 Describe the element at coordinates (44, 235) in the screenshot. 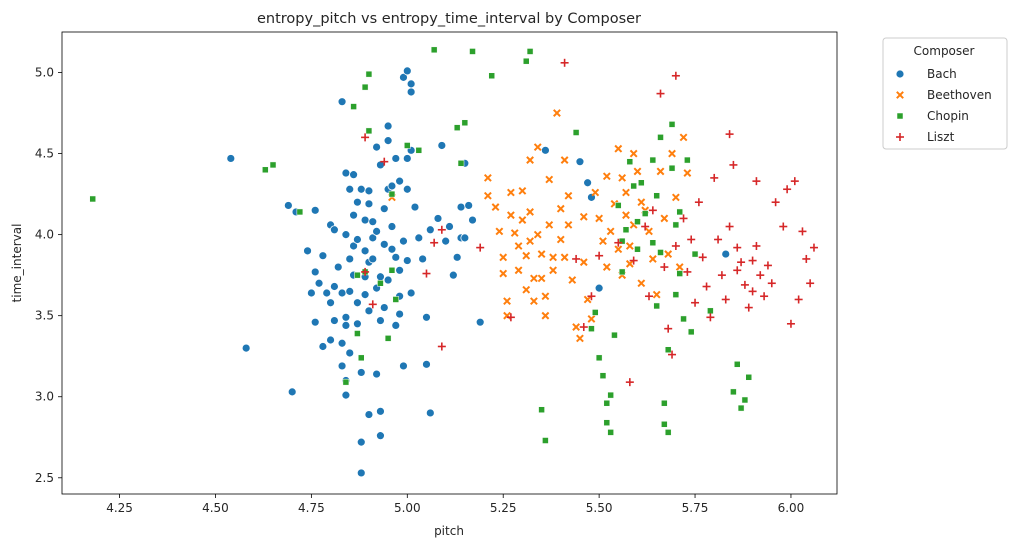

I see `y-tick-label: 4.0` at that location.